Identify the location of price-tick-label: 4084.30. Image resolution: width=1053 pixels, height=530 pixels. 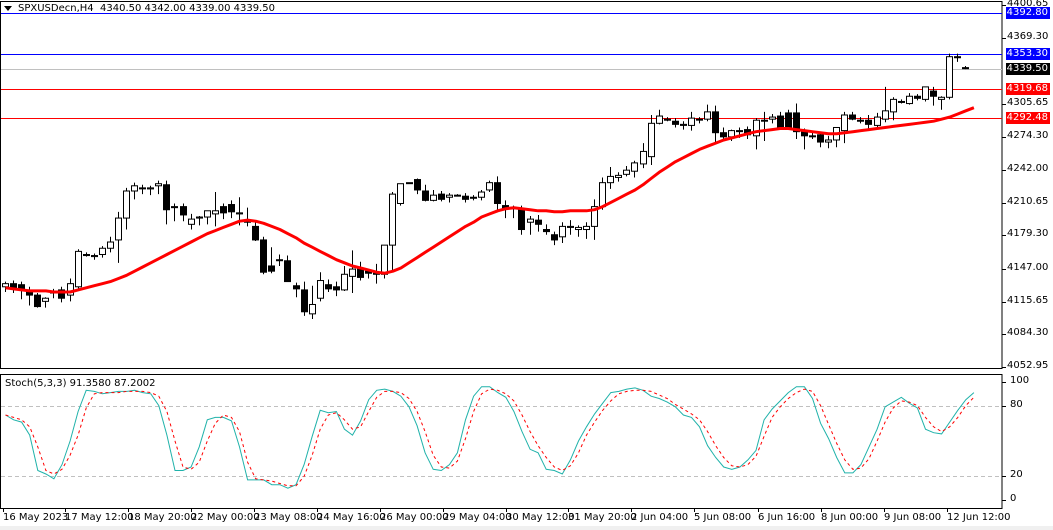
(1028, 333).